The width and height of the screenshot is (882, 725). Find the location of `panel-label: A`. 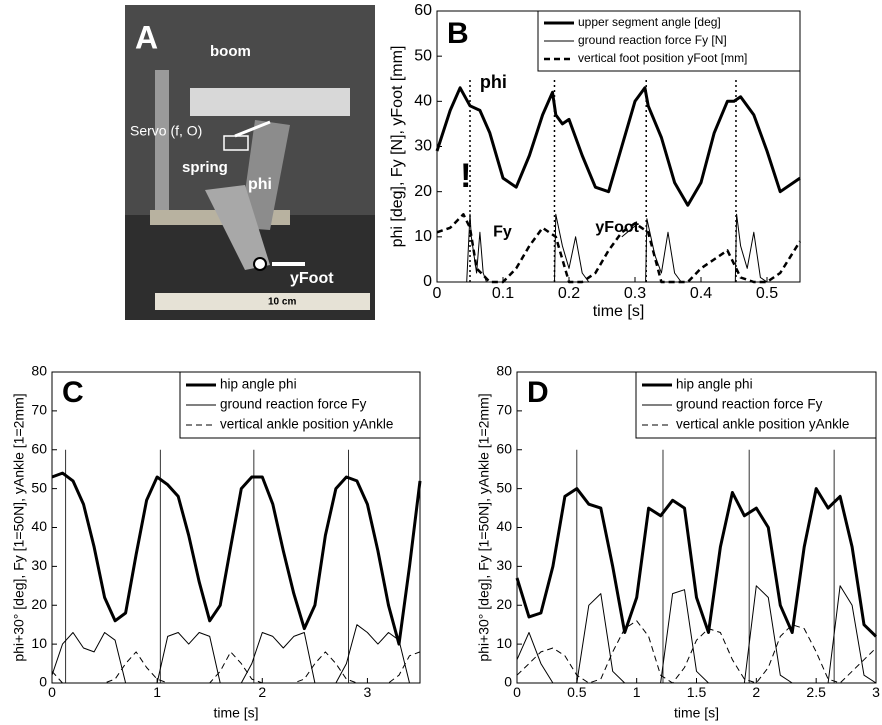

panel-label: A is located at coordinates (146, 37).